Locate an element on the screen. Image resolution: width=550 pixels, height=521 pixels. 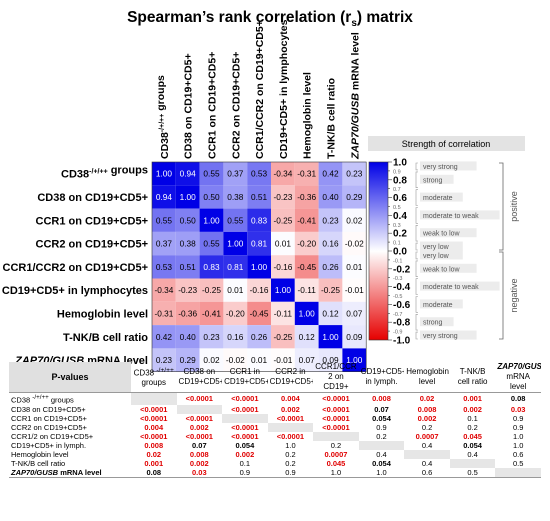
cell-value-label: -0.36 is located at coordinates (306, 197).